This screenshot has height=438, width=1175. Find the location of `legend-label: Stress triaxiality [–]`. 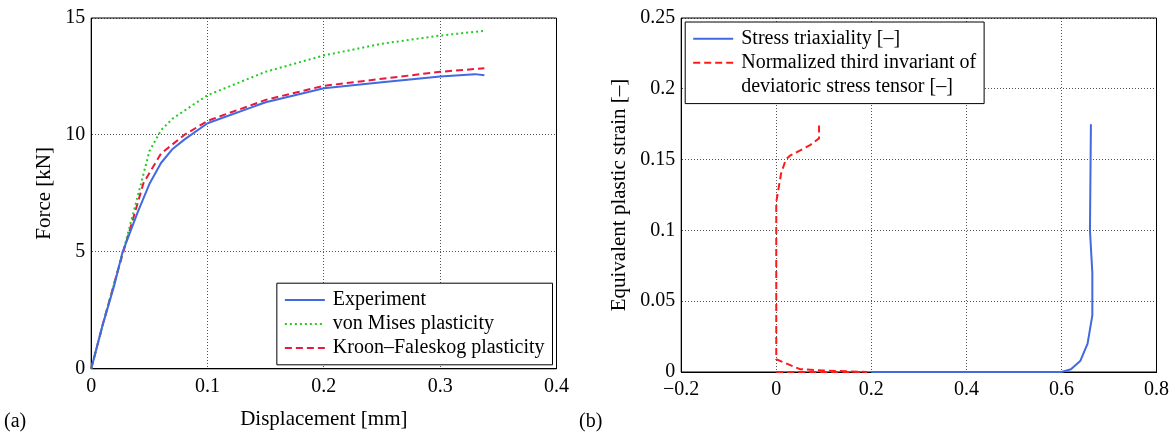

legend-label: Stress triaxiality [–] is located at coordinates (821, 38).